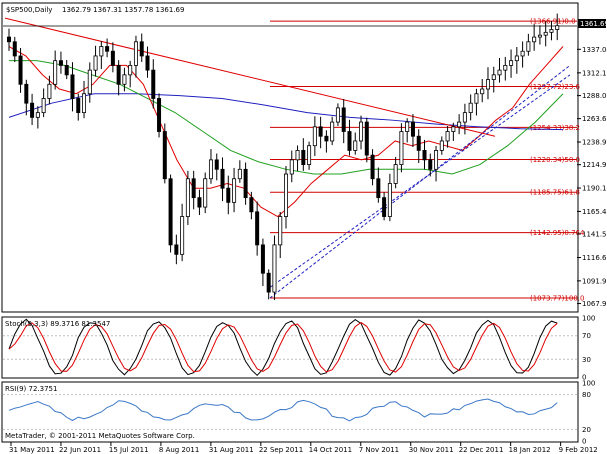 The image size is (607, 454). What do you see at coordinates (588, 319) in the screenshot?
I see `stoch-axis-label: 100` at bounding box center [588, 319].